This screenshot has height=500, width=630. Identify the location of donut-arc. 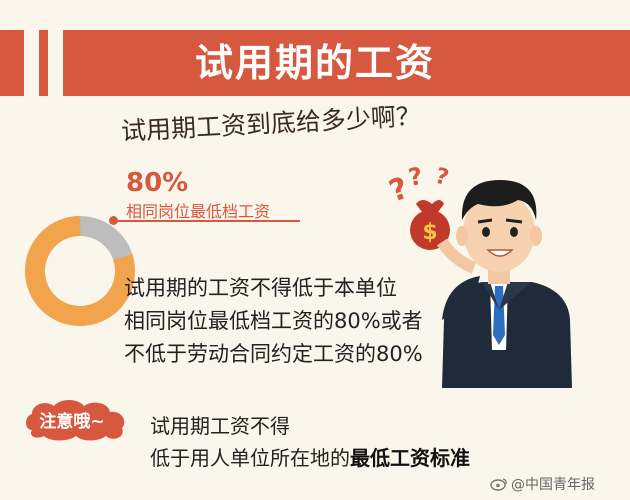
(80, 271).